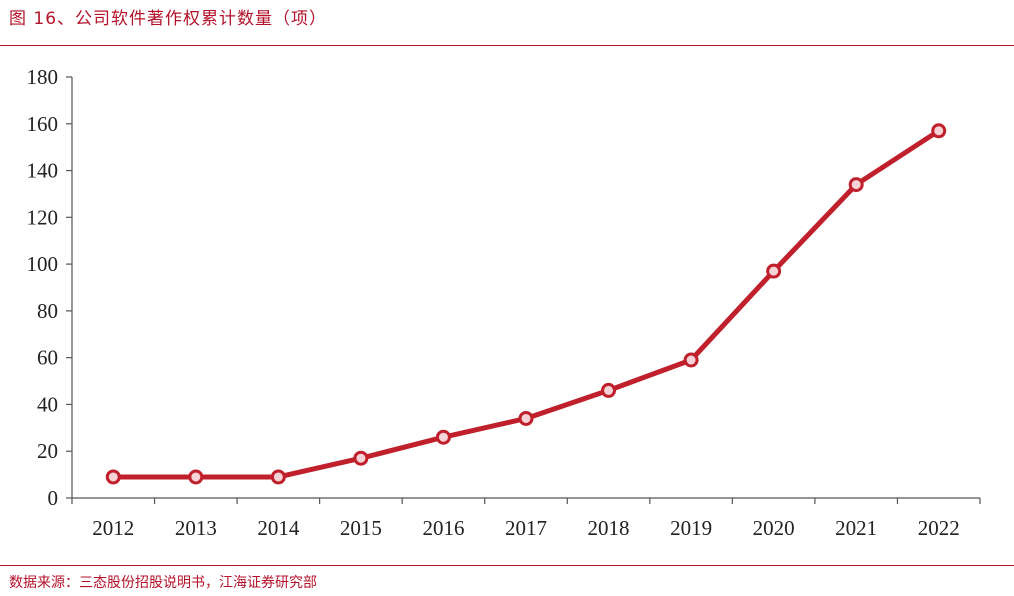 This screenshot has width=1014, height=596. Describe the element at coordinates (443, 528) in the screenshot. I see `x-tick-label: 2016` at that location.